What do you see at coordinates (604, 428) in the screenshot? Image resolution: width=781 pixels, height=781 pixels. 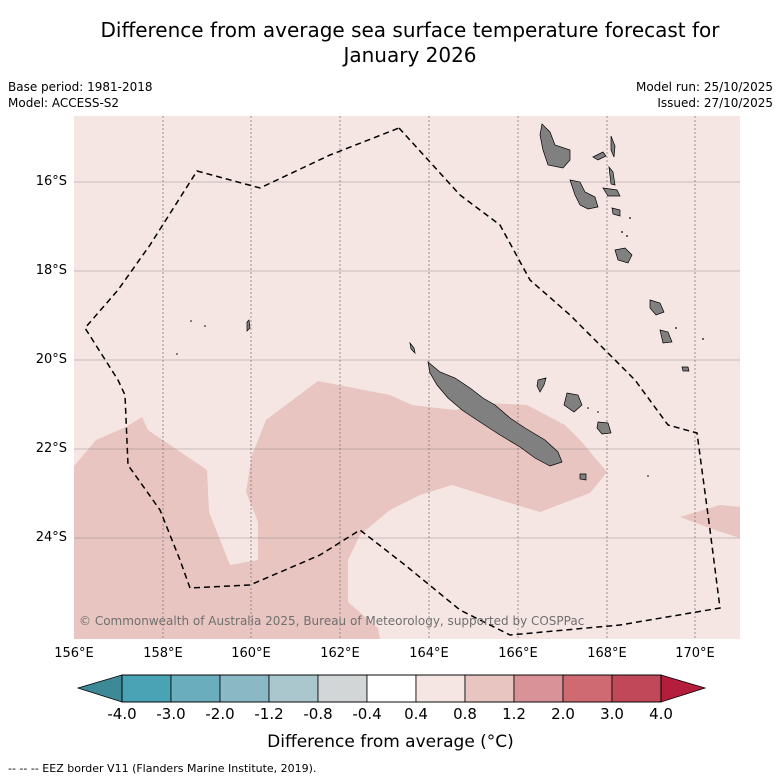 I see `mare` at bounding box center [604, 428].